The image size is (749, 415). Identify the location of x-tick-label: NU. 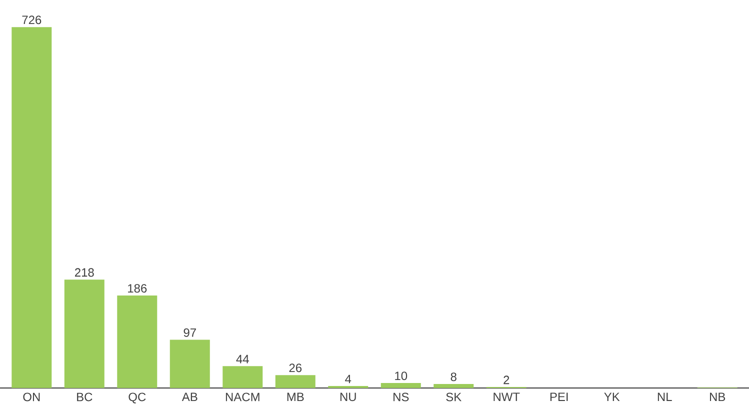
(348, 397).